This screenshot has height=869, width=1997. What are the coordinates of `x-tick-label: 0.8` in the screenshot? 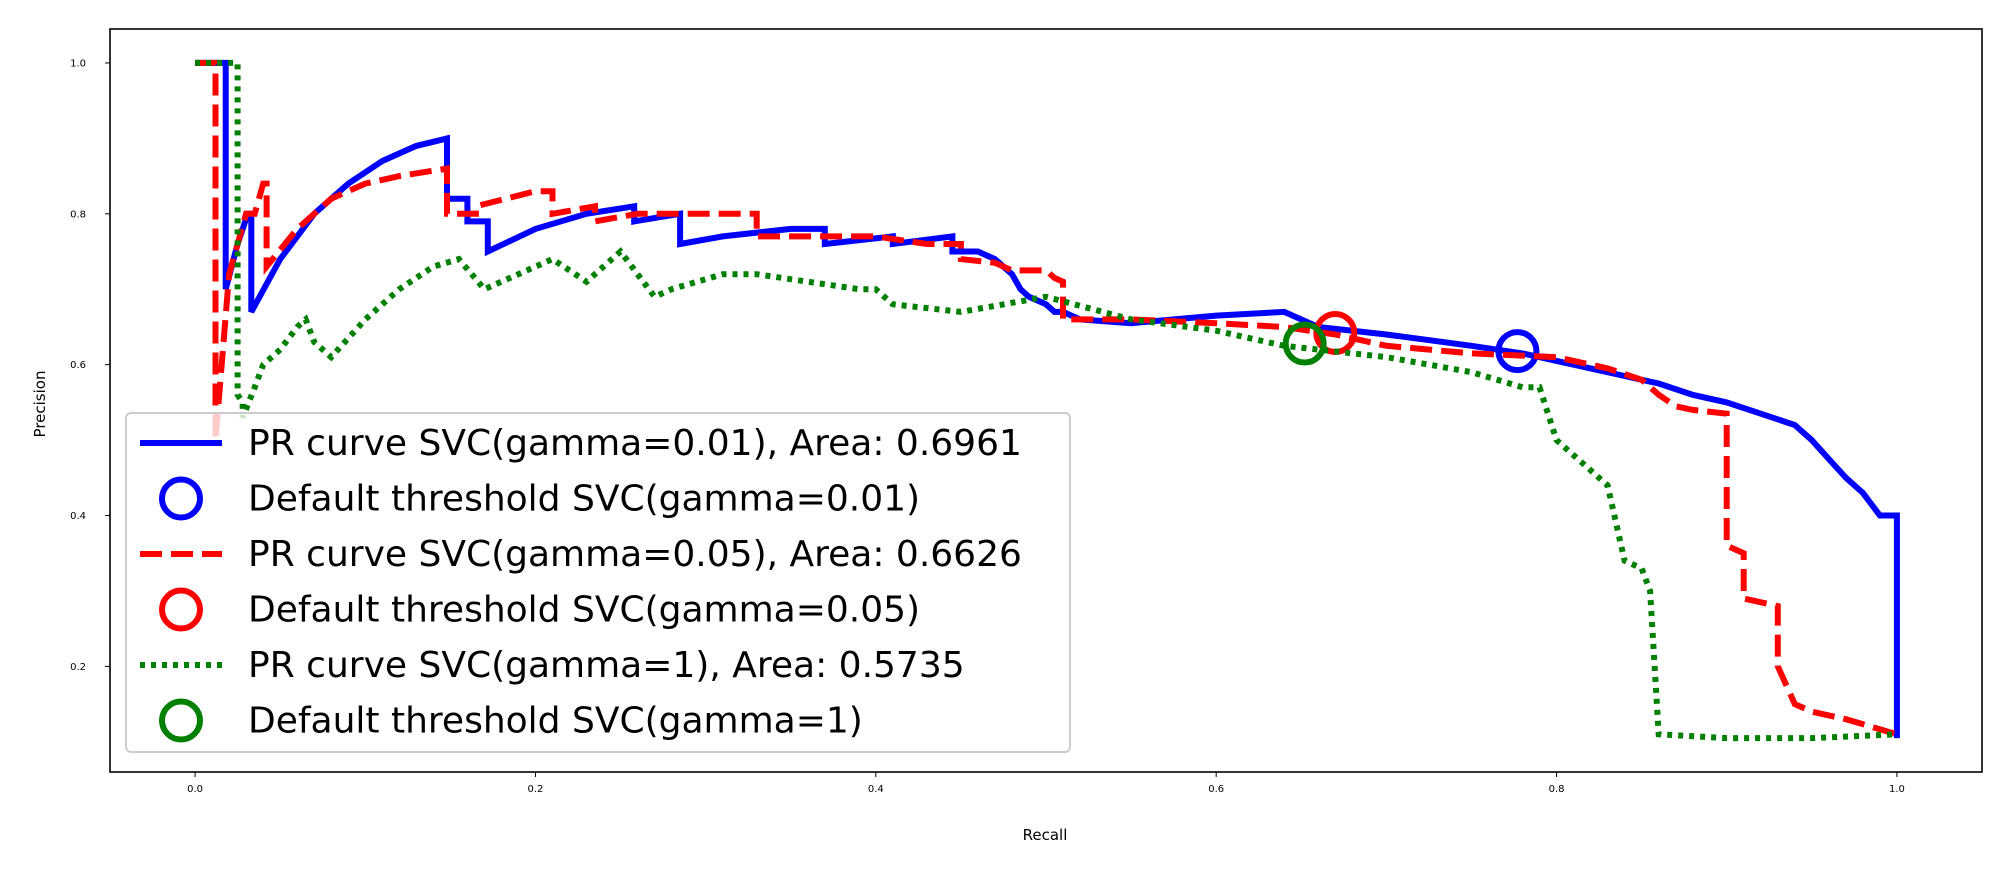 It's located at (1557, 789).